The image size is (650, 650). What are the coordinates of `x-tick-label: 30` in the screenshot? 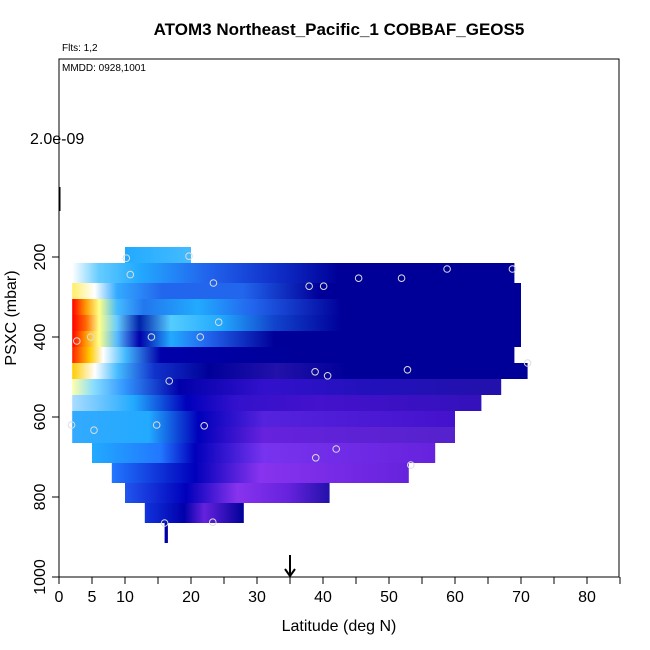 It's located at (257, 597).